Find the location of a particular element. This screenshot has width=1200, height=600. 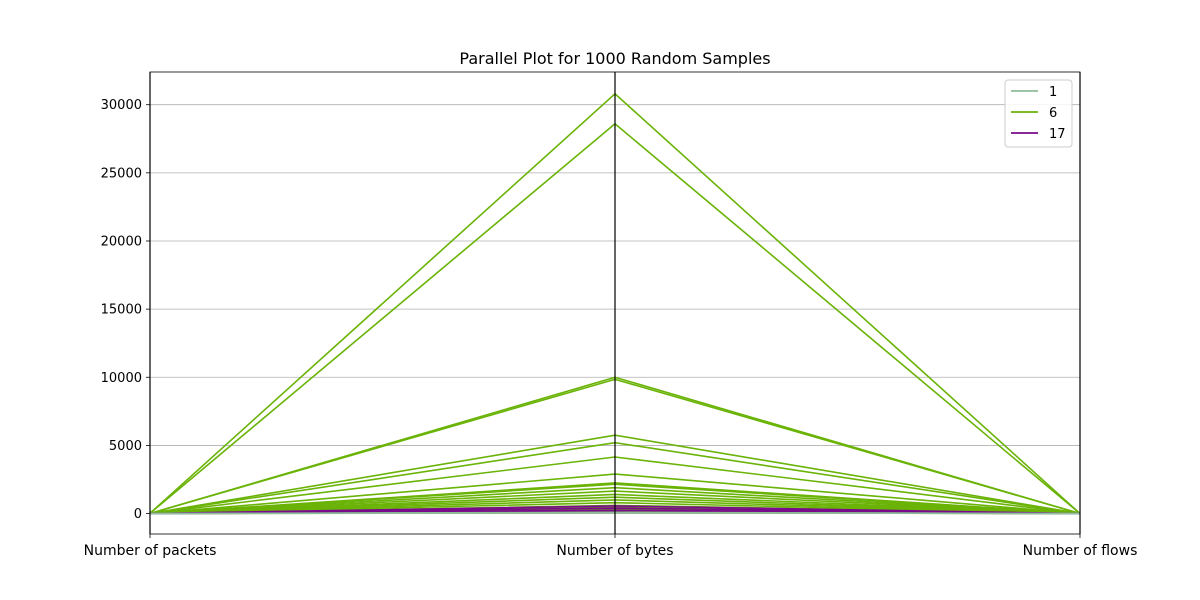

y-tick-label: 0 is located at coordinates (138, 514).